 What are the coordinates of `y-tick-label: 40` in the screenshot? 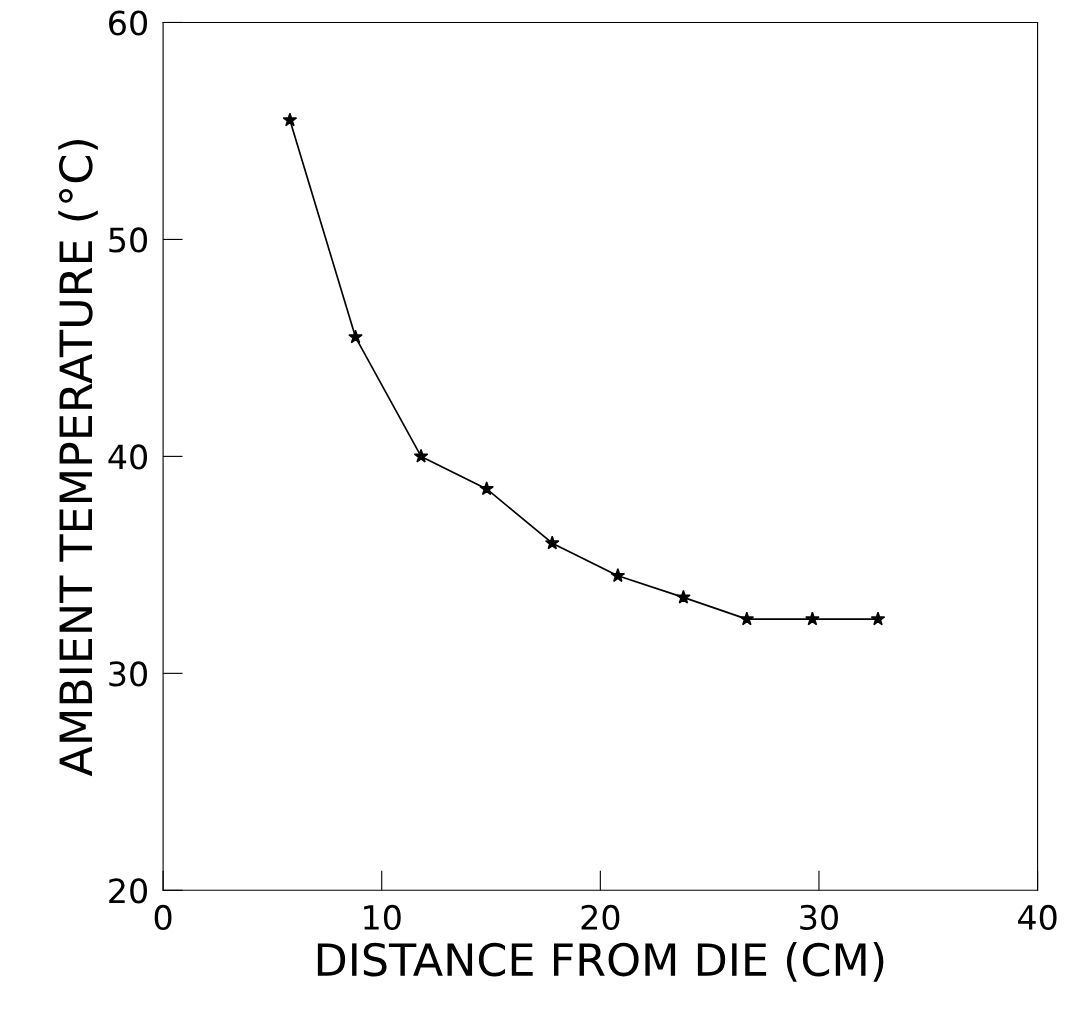 It's located at (127, 457).